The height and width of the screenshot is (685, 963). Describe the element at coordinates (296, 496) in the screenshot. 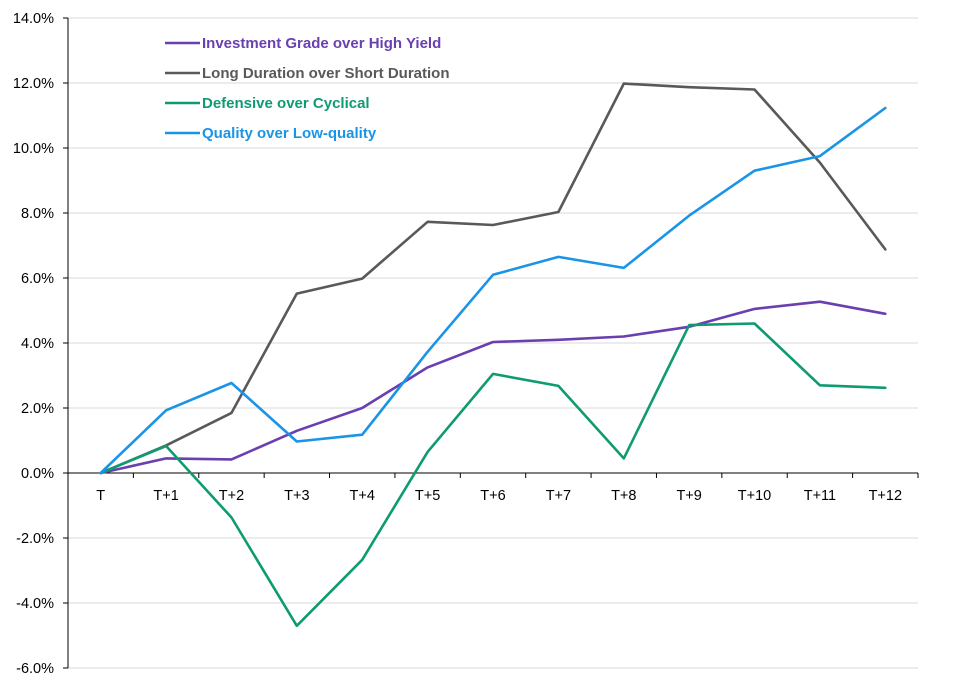

I see `x-tick-label: T+3` at that location.